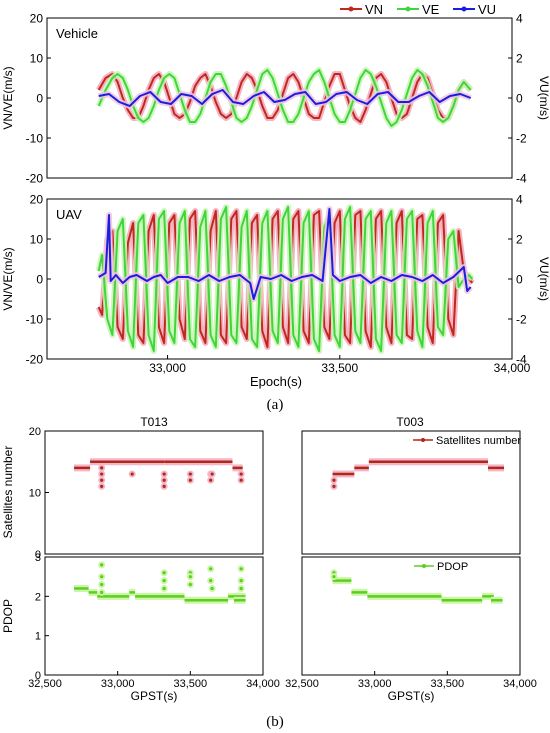 Image resolution: width=550 pixels, height=733 pixels. What do you see at coordinates (464, 9) in the screenshot?
I see `legend-vu-marker` at bounding box center [464, 9].